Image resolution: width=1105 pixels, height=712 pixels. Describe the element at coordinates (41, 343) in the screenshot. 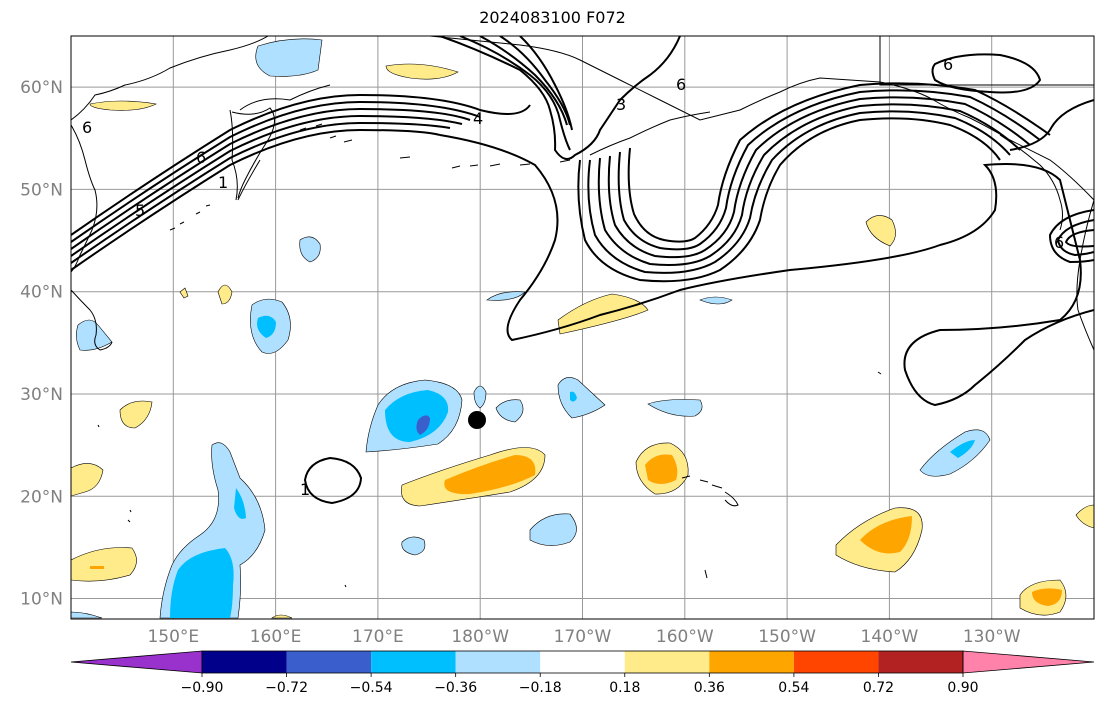

I see `latitude-labels: 60°N 50°N 40°N 30°N 20°N 10°N` at that location.